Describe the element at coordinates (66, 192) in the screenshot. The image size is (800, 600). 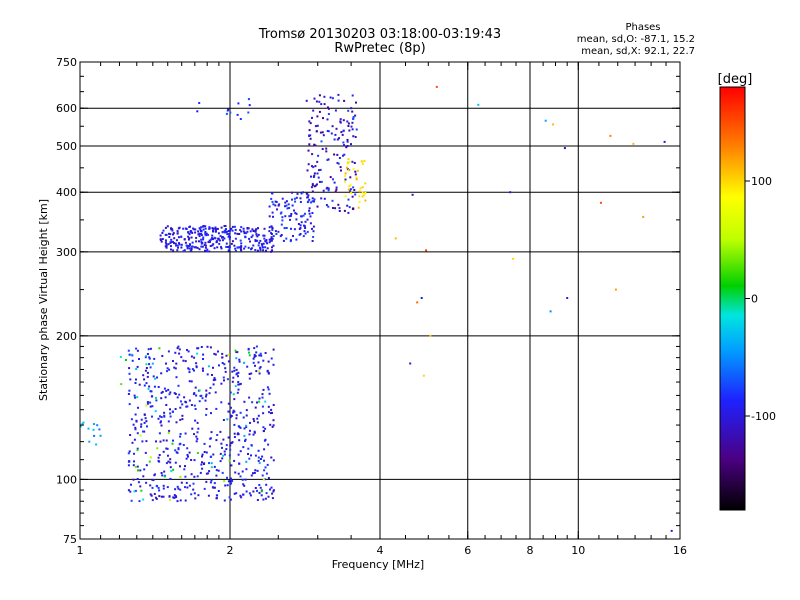
I see `y-tick-label: 400` at that location.